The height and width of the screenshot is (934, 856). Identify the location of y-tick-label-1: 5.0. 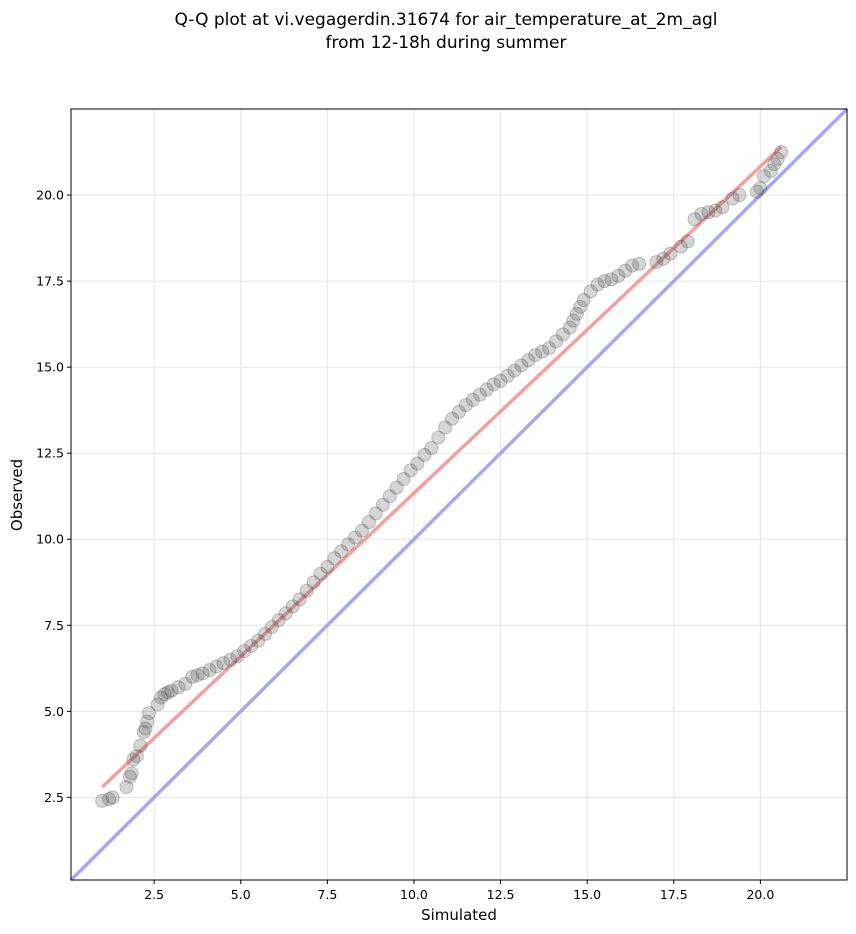
(54, 711).